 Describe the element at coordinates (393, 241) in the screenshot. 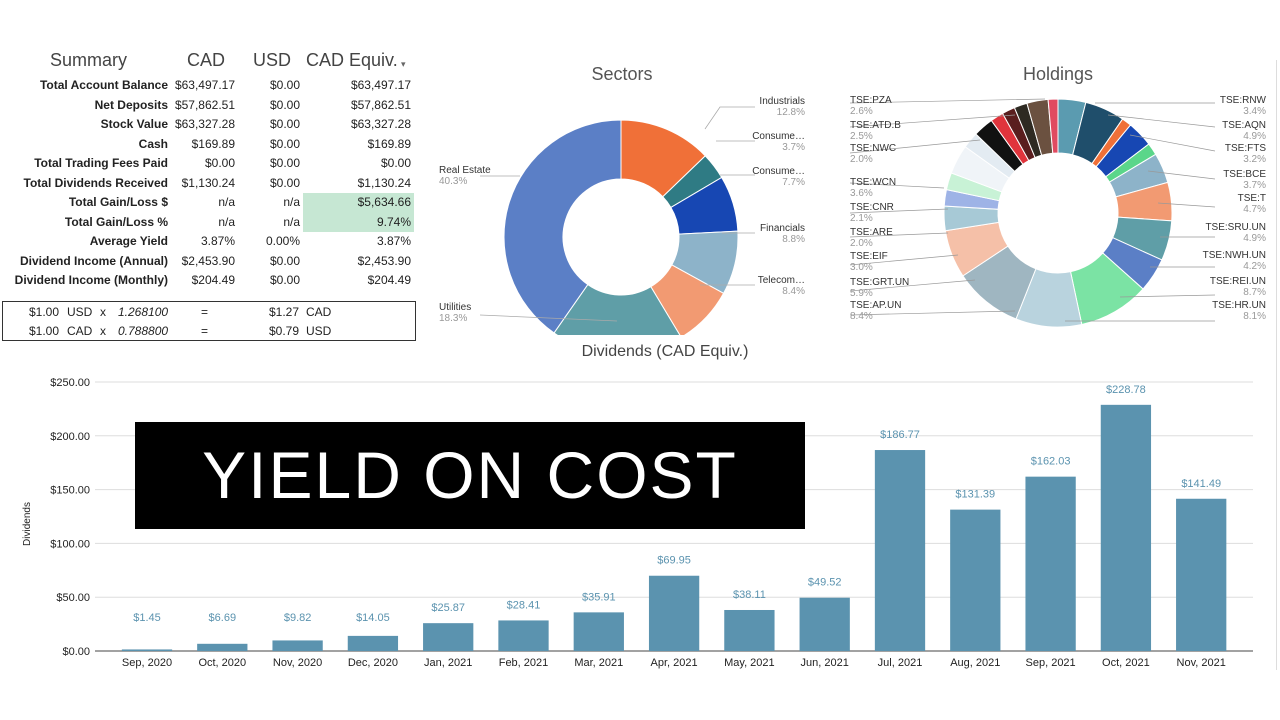

I see `cad-equiv-value: 3.87%` at that location.